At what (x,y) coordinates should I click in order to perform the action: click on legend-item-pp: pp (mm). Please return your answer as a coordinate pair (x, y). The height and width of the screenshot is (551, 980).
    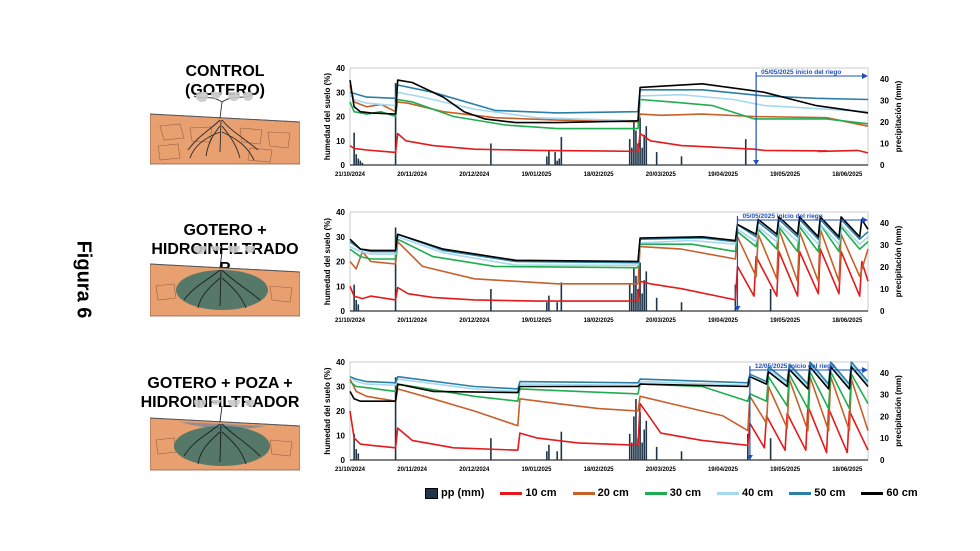
    Looking at the image, I should click on (454, 493).